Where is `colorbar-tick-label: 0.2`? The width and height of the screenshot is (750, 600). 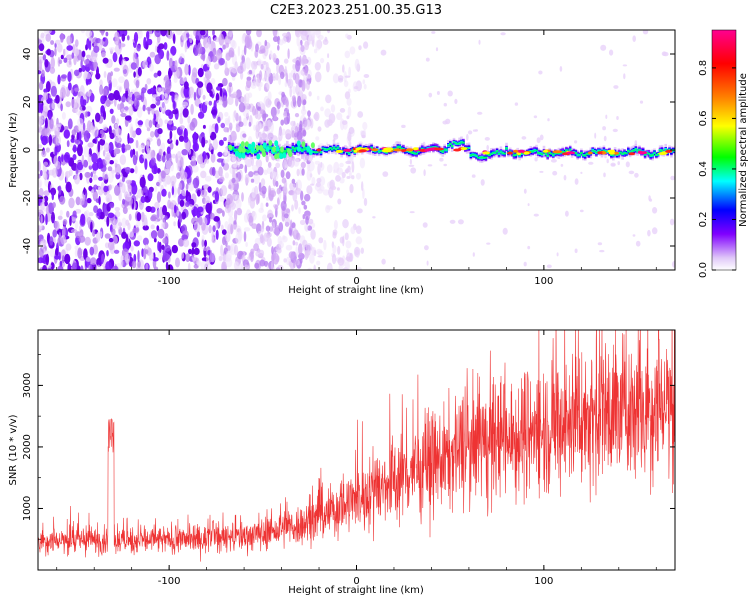
colorbar-tick-label: 0.2 is located at coordinates (703, 220).